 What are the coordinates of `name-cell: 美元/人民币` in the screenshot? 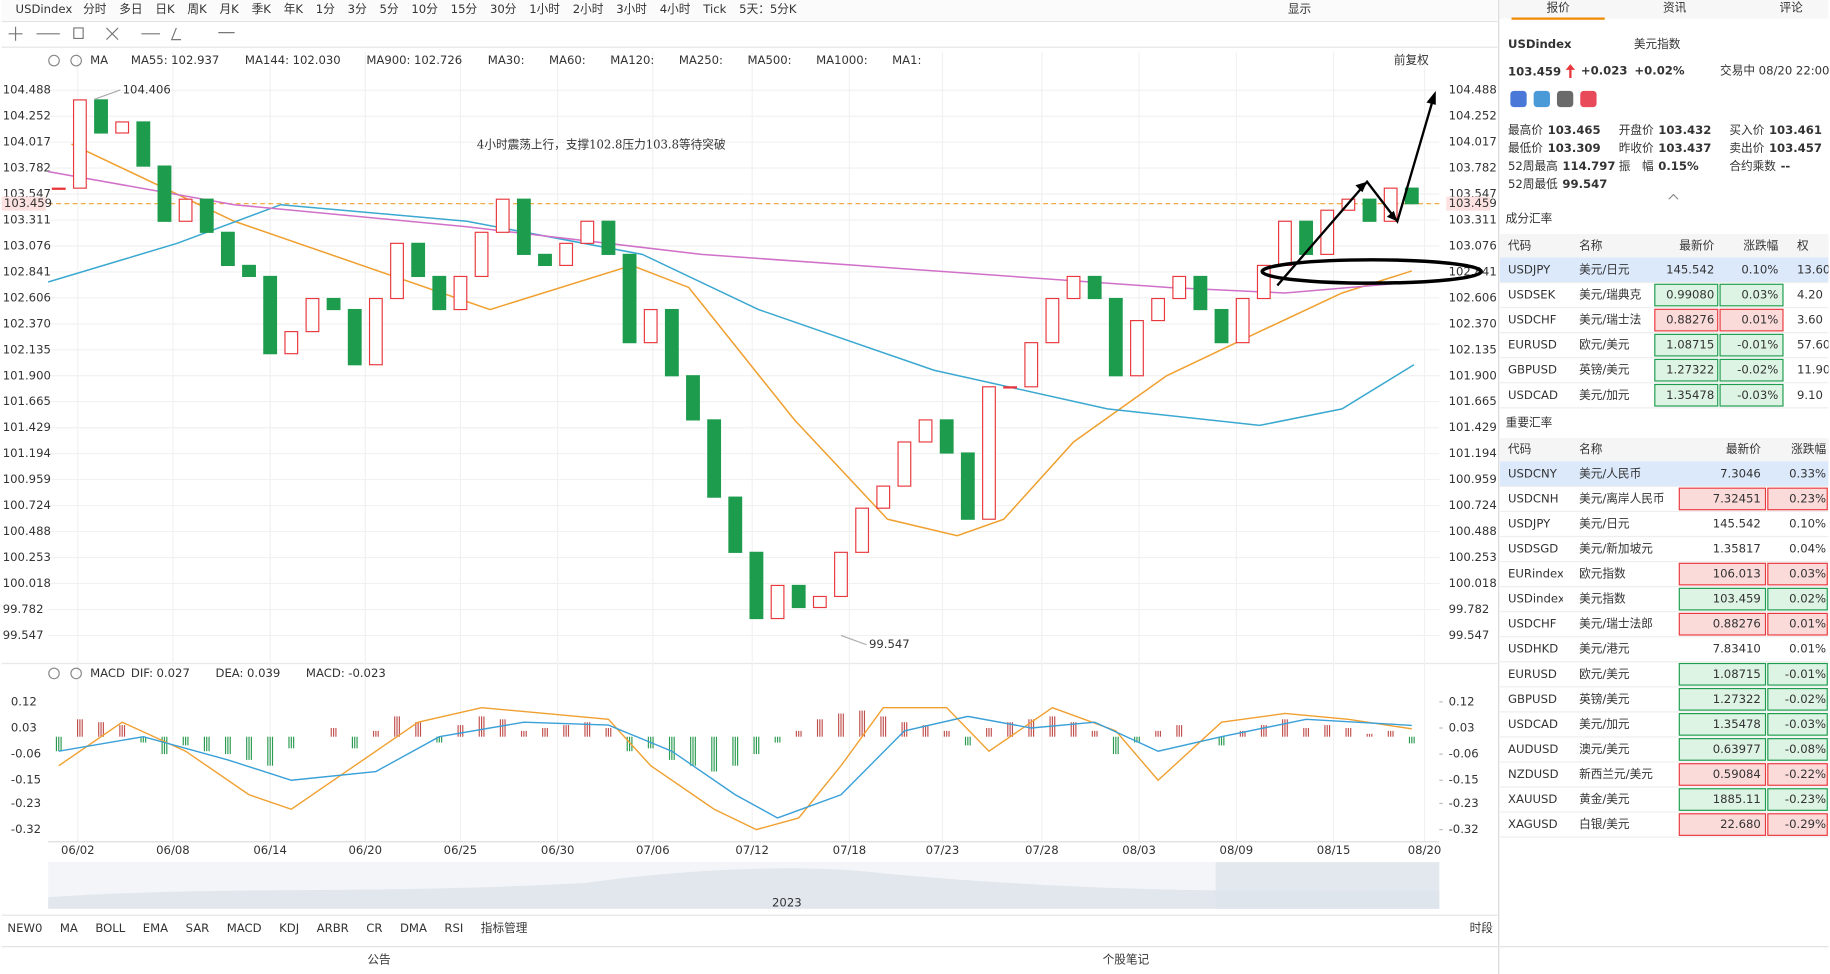 It's located at (1610, 473).